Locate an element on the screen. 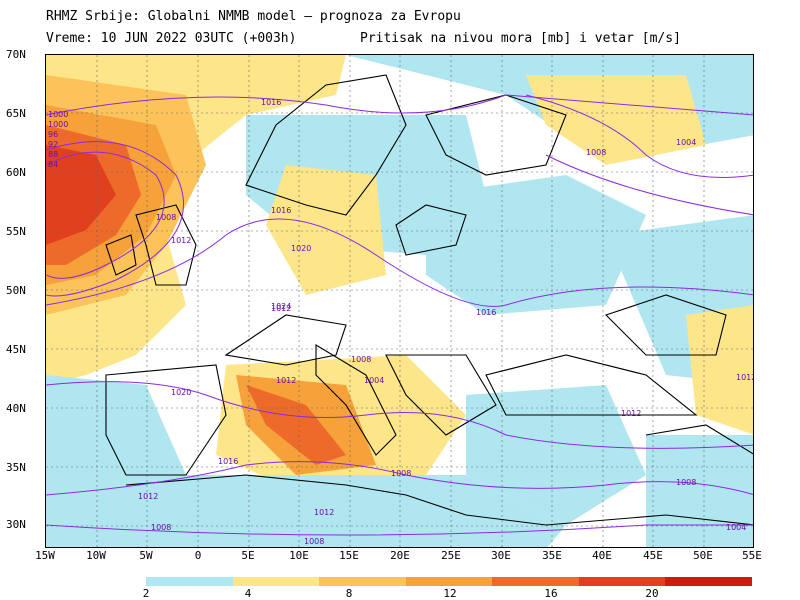 This screenshot has height=600, width=800. lon-label: 10E is located at coordinates (299, 555).